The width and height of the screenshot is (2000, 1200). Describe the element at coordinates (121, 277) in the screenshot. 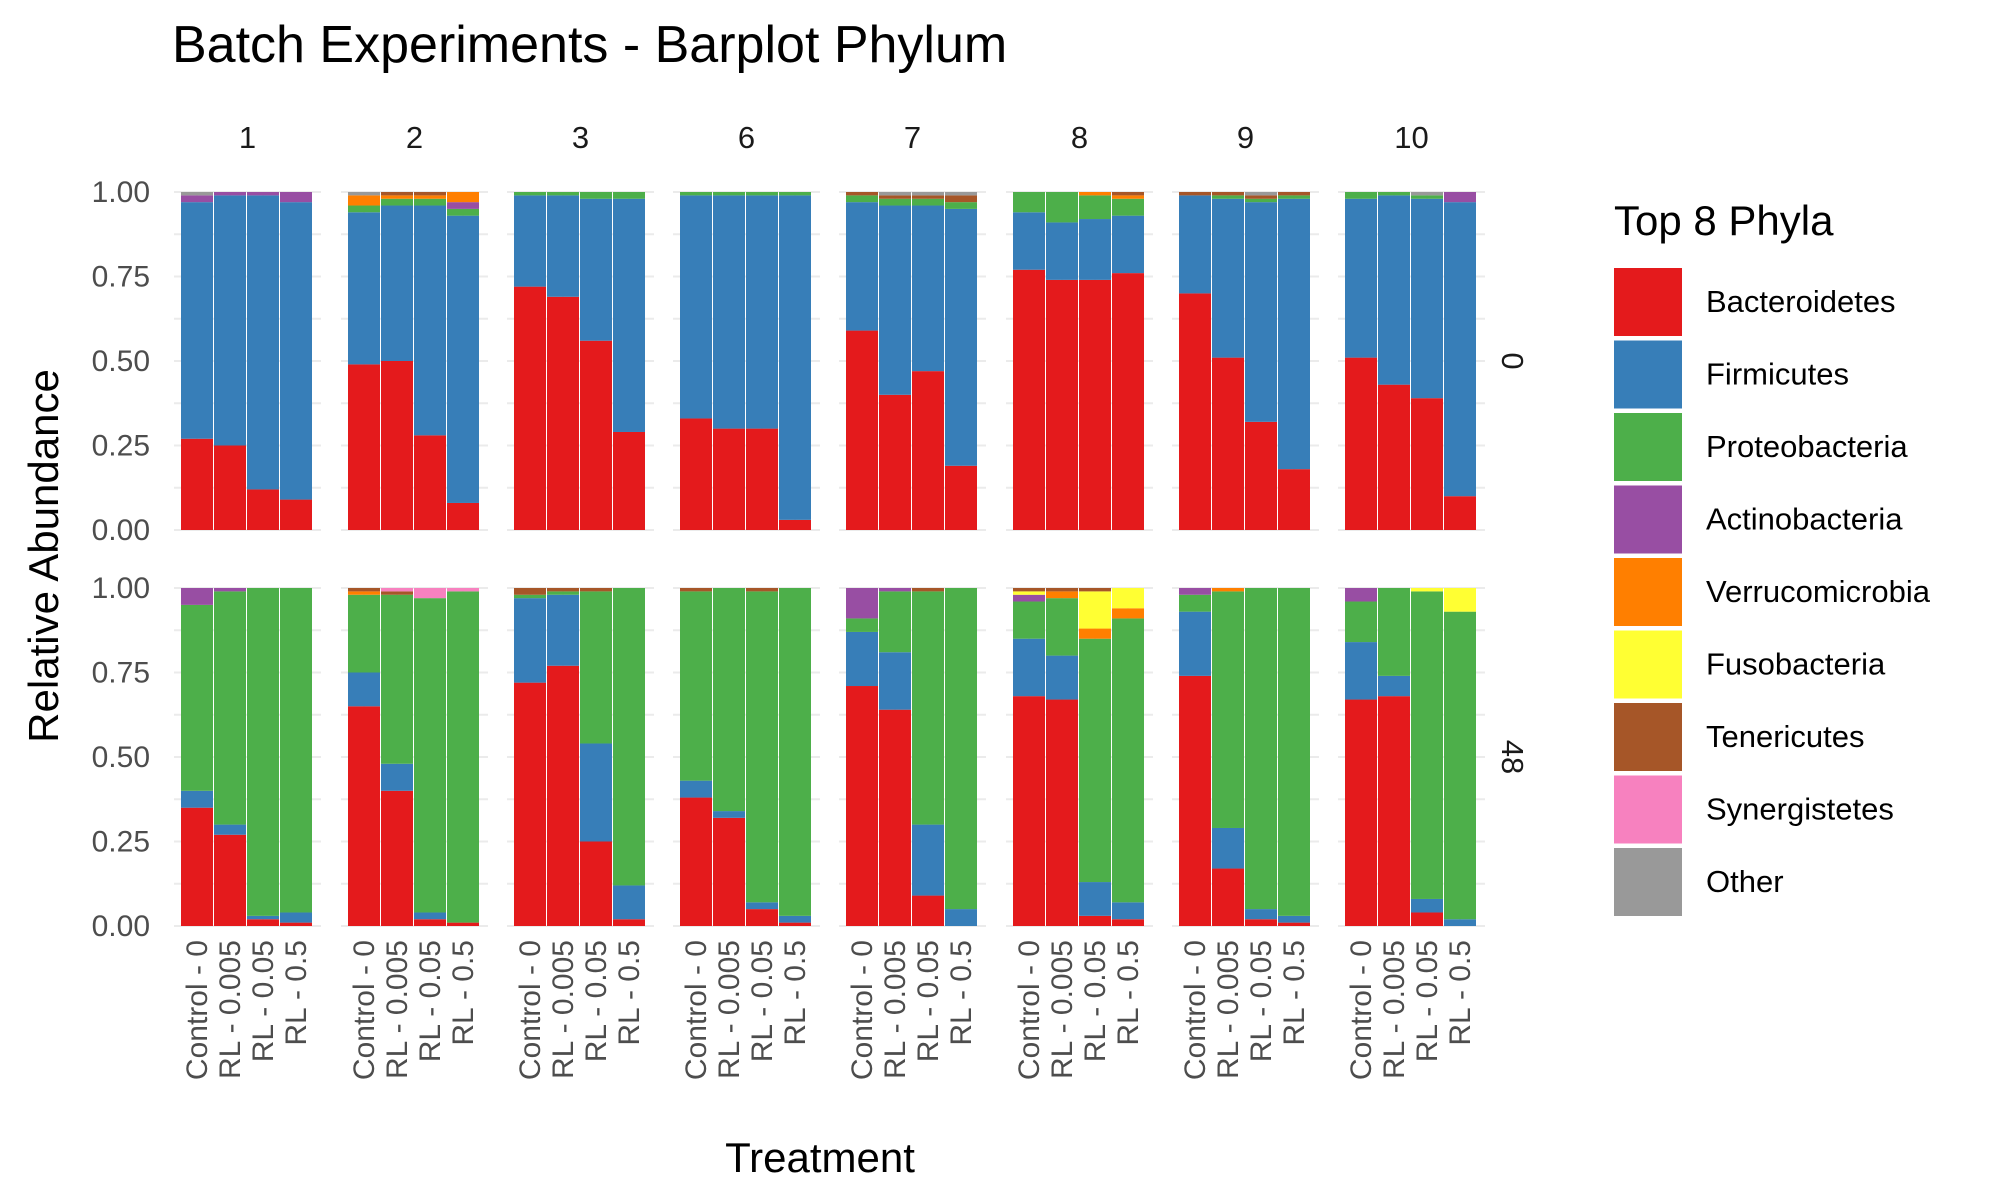

I see `y-tick-label: 0.75` at that location.